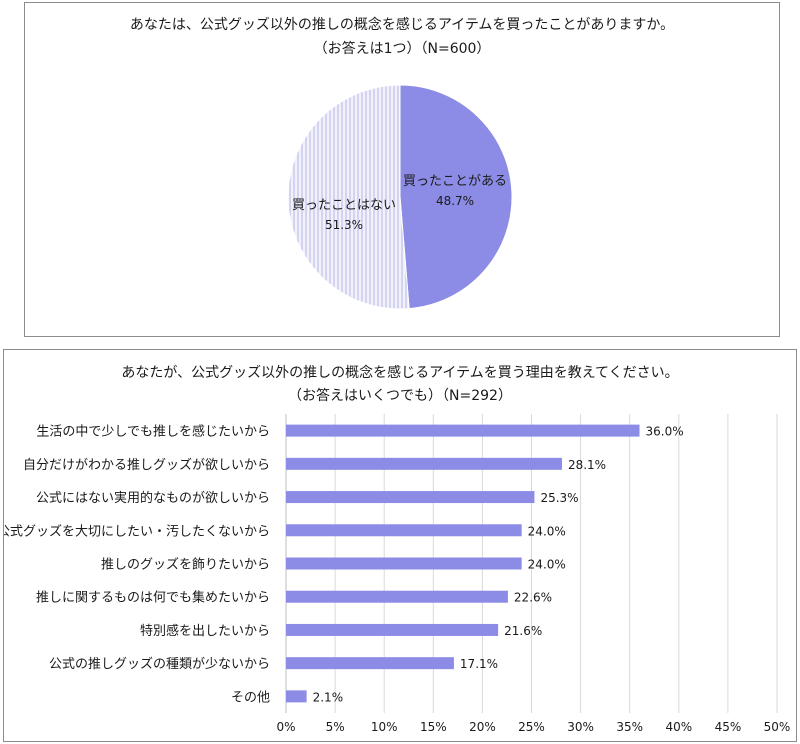  What do you see at coordinates (777, 727) in the screenshot?
I see `x-tick-label: 50%` at bounding box center [777, 727].